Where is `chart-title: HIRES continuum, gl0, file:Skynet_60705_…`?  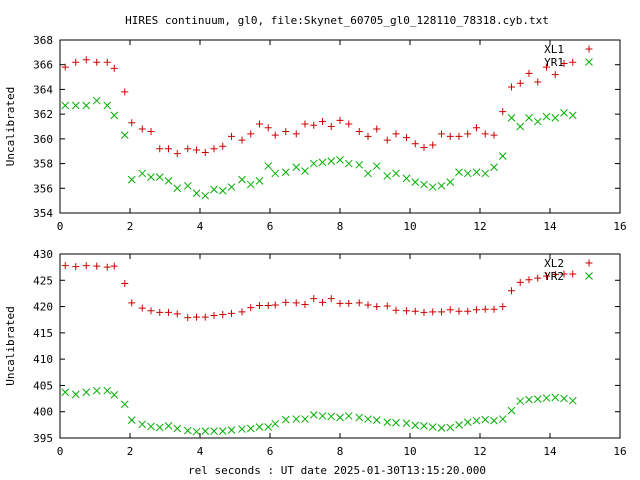
chart-title: HIRES continuum, gl0, file:Skynet_60705_… is located at coordinates (337, 20).